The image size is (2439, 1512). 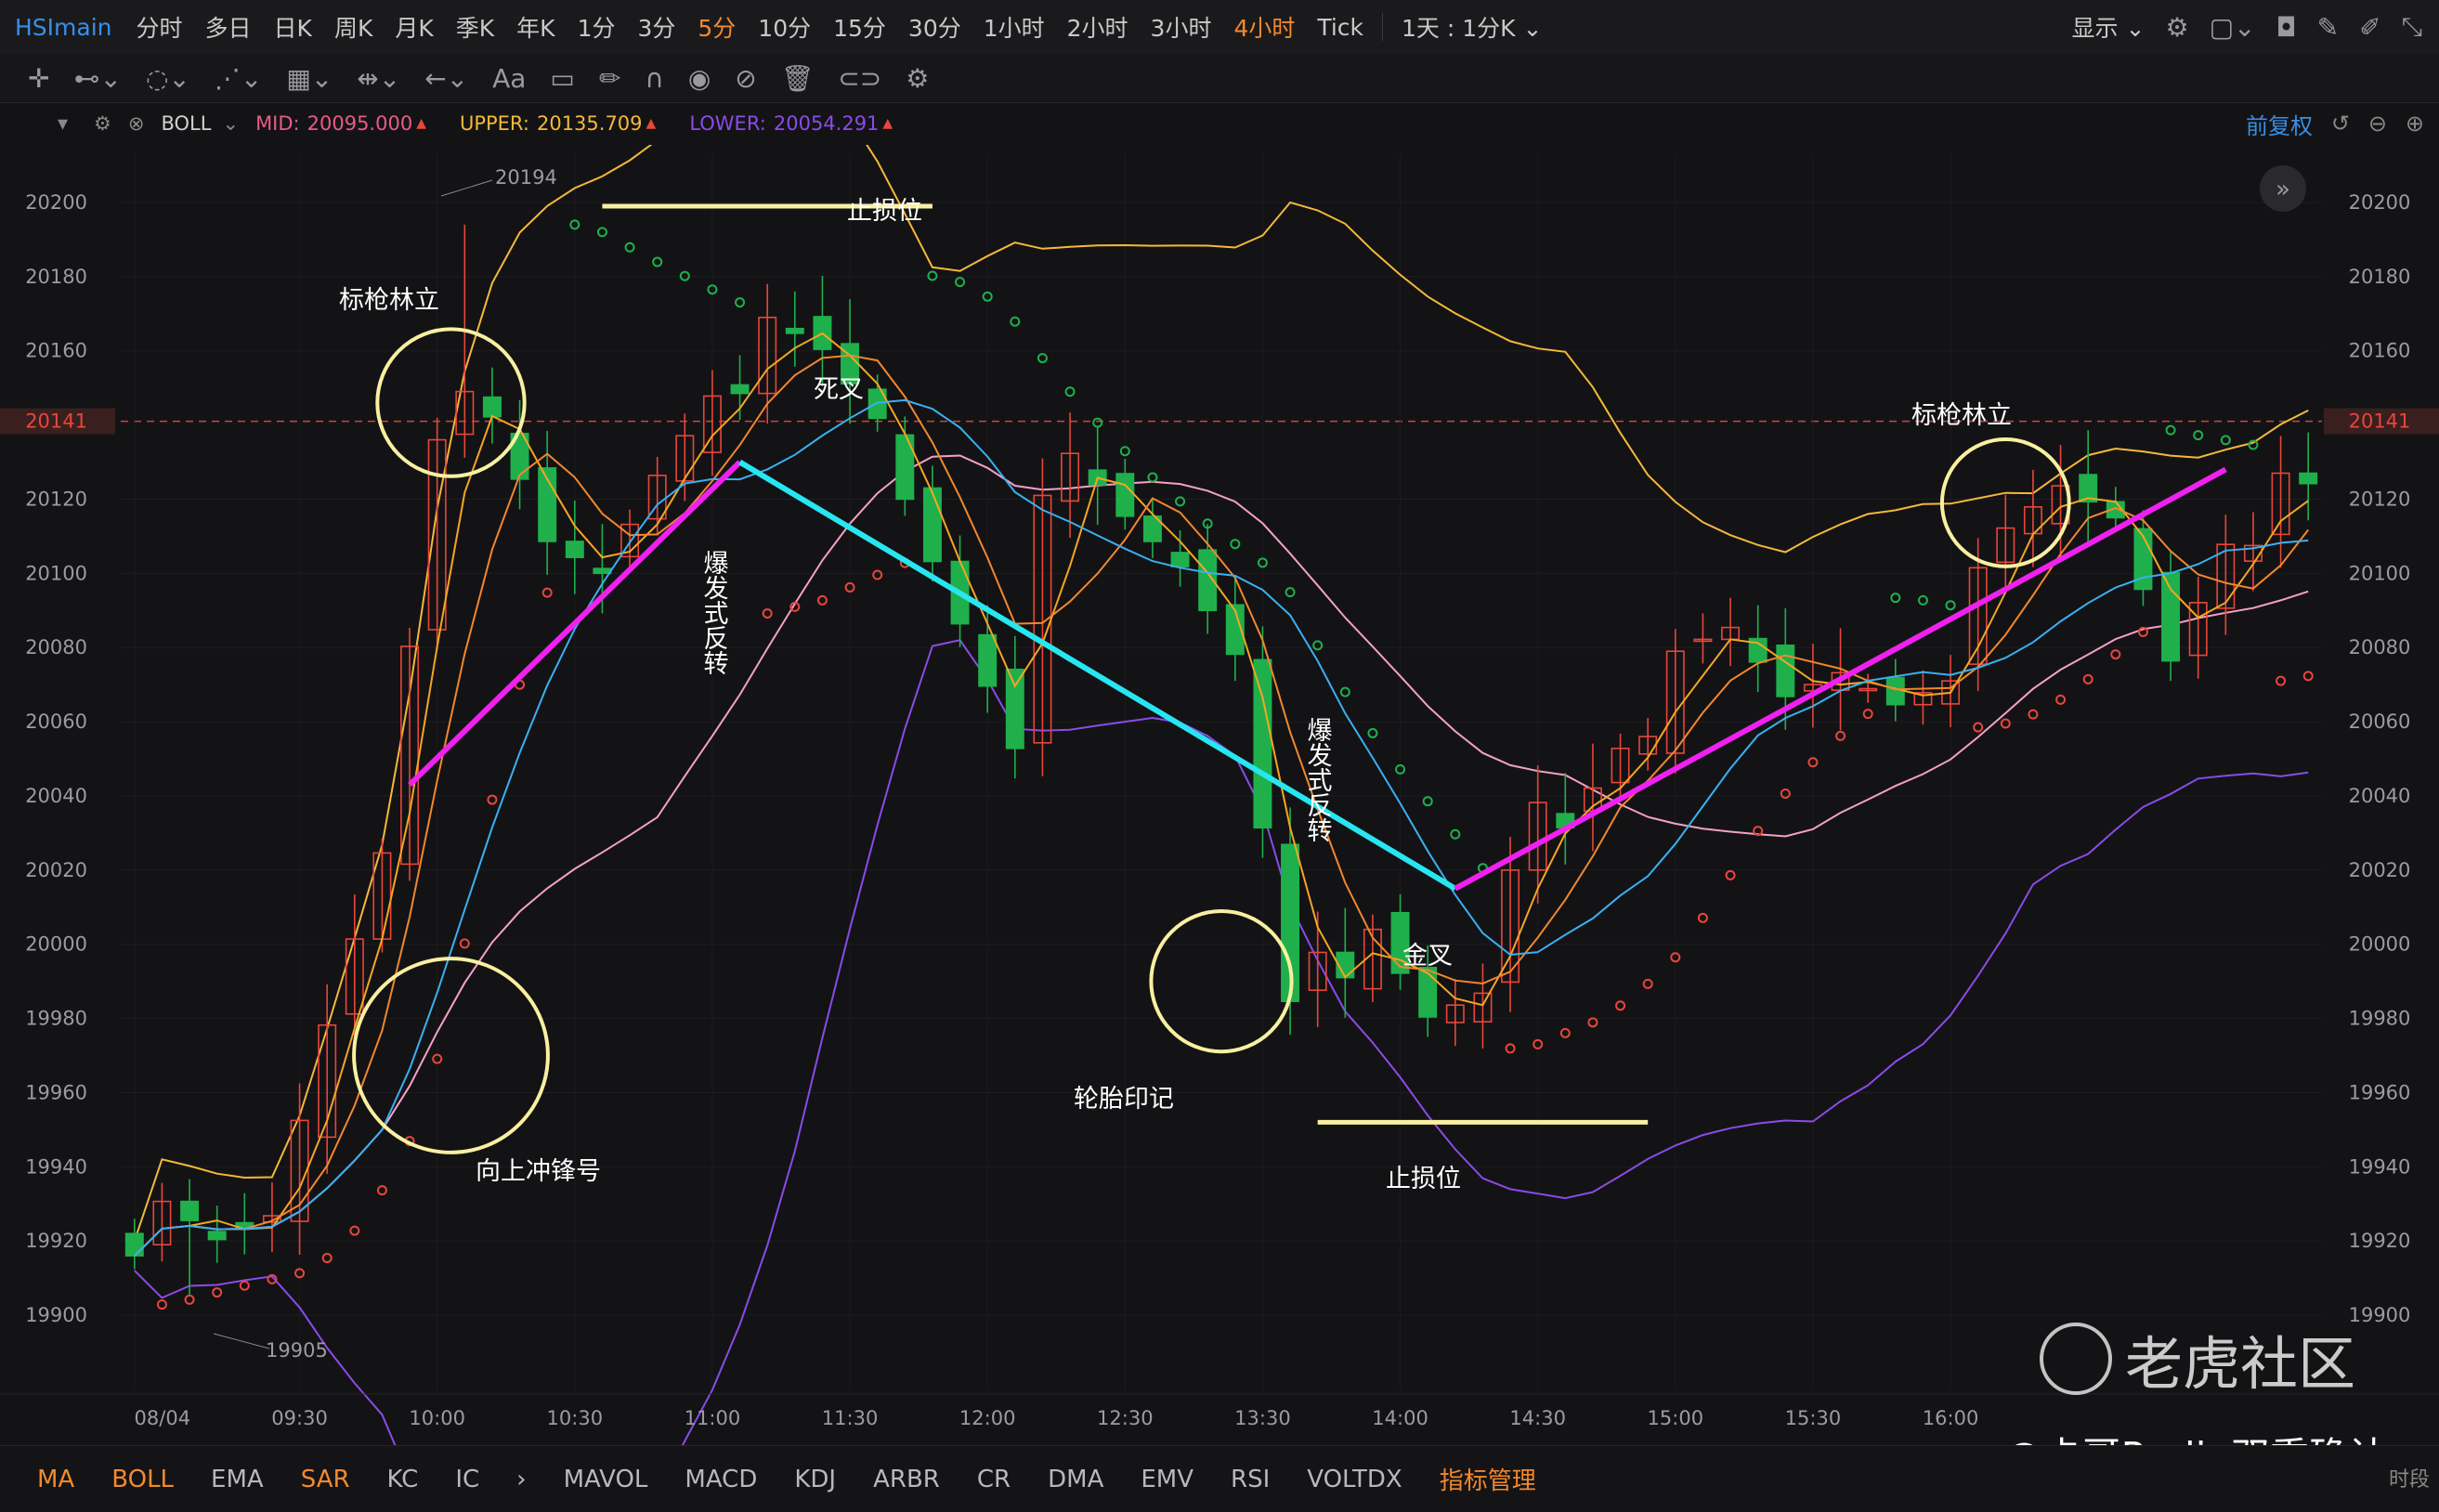 What do you see at coordinates (816, 1479) in the screenshot?
I see `tab-kdj: KDJ` at bounding box center [816, 1479].